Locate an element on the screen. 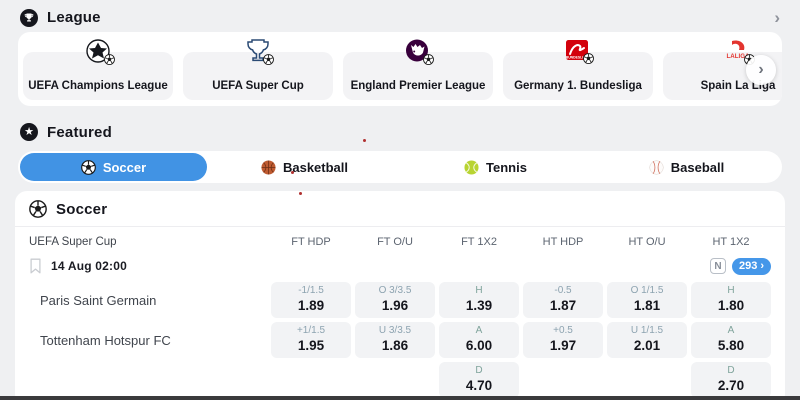 This screenshot has width=800, height=400. odds-ft-1x2-away: A 6.00 is located at coordinates (479, 340).